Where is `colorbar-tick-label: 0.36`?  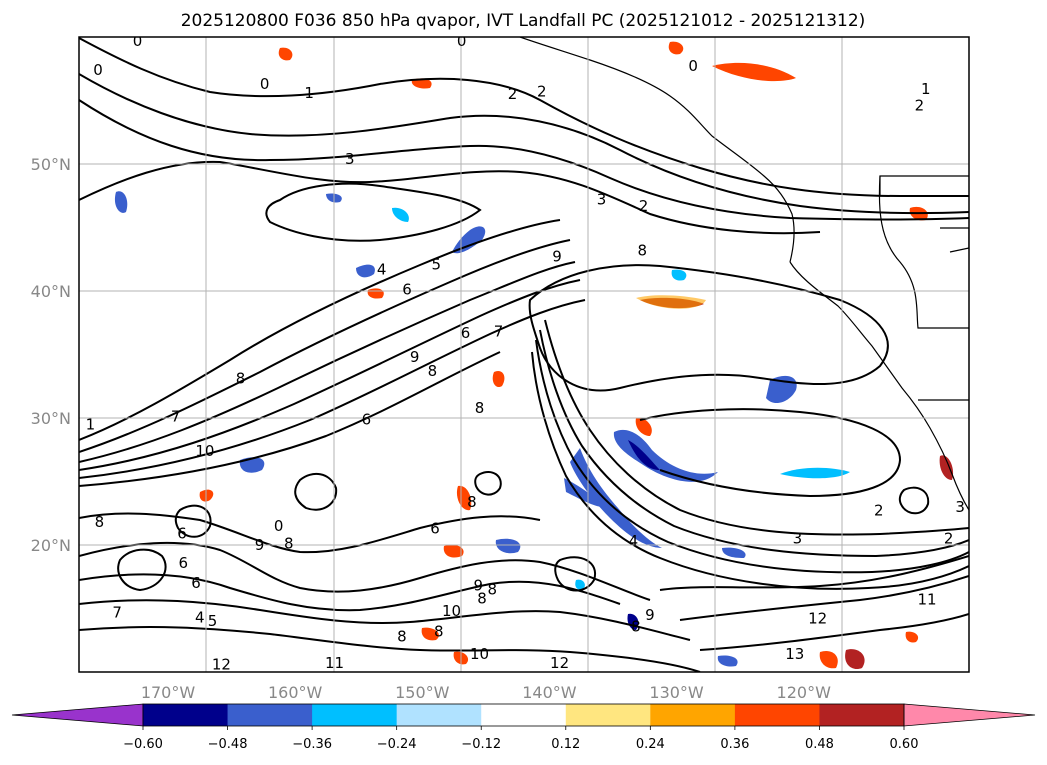 colorbar-tick-label: 0.36 is located at coordinates (734, 744).